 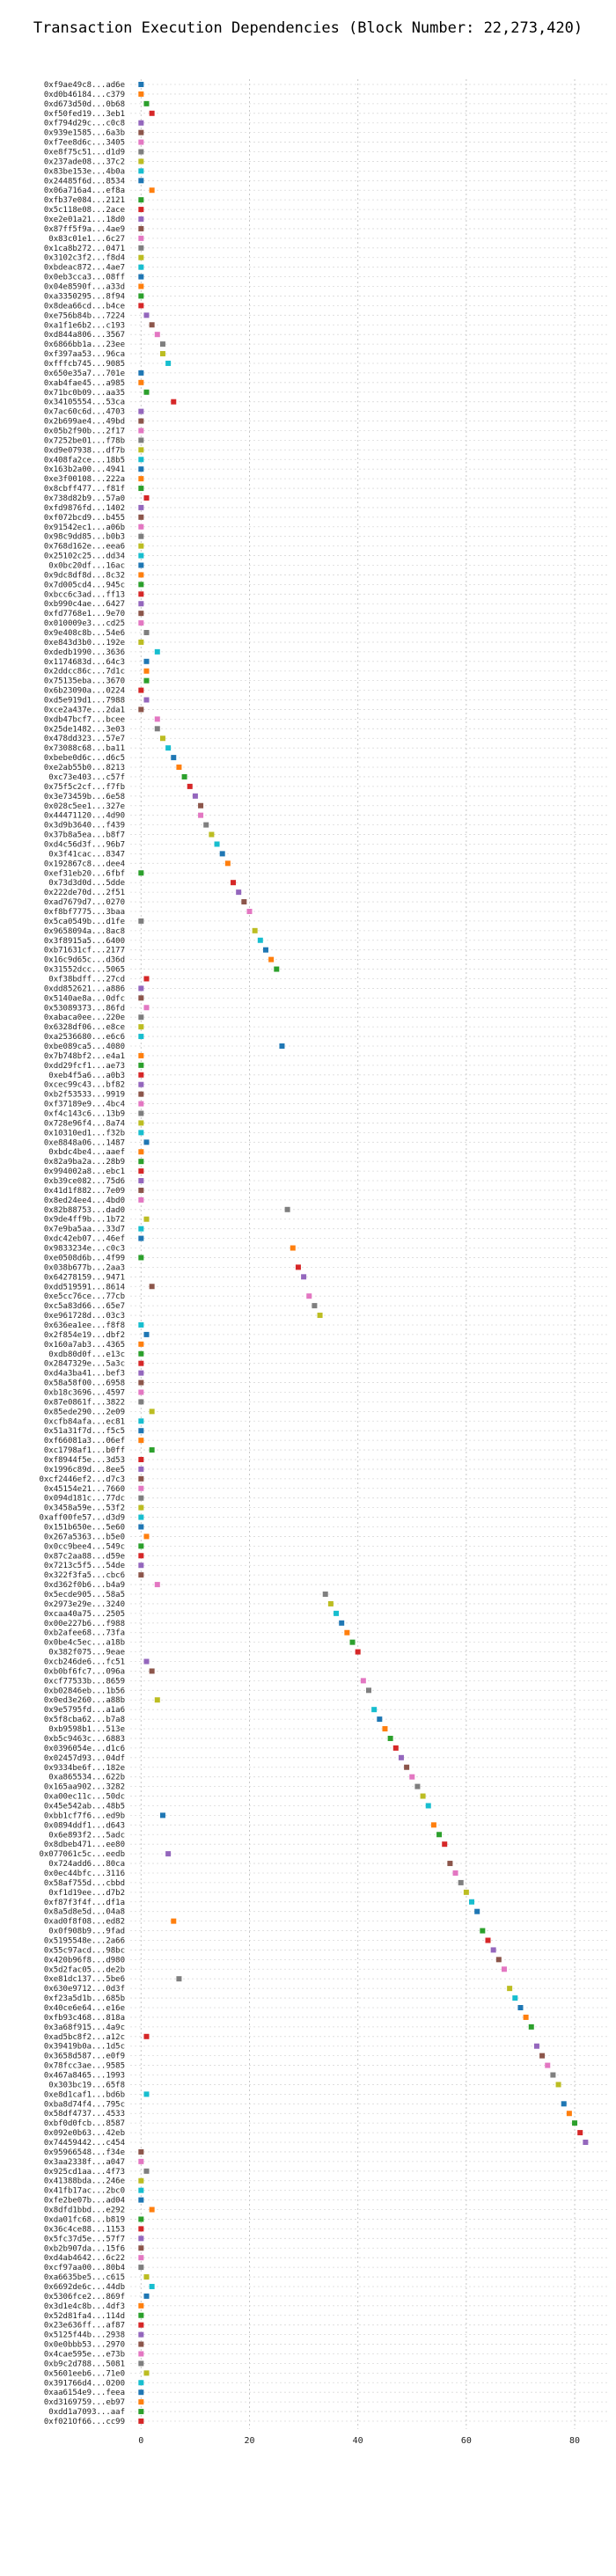 What do you see at coordinates (85, 2162) in the screenshot?
I see `y-tick-label: 0x3aa2338f...a047` at bounding box center [85, 2162].